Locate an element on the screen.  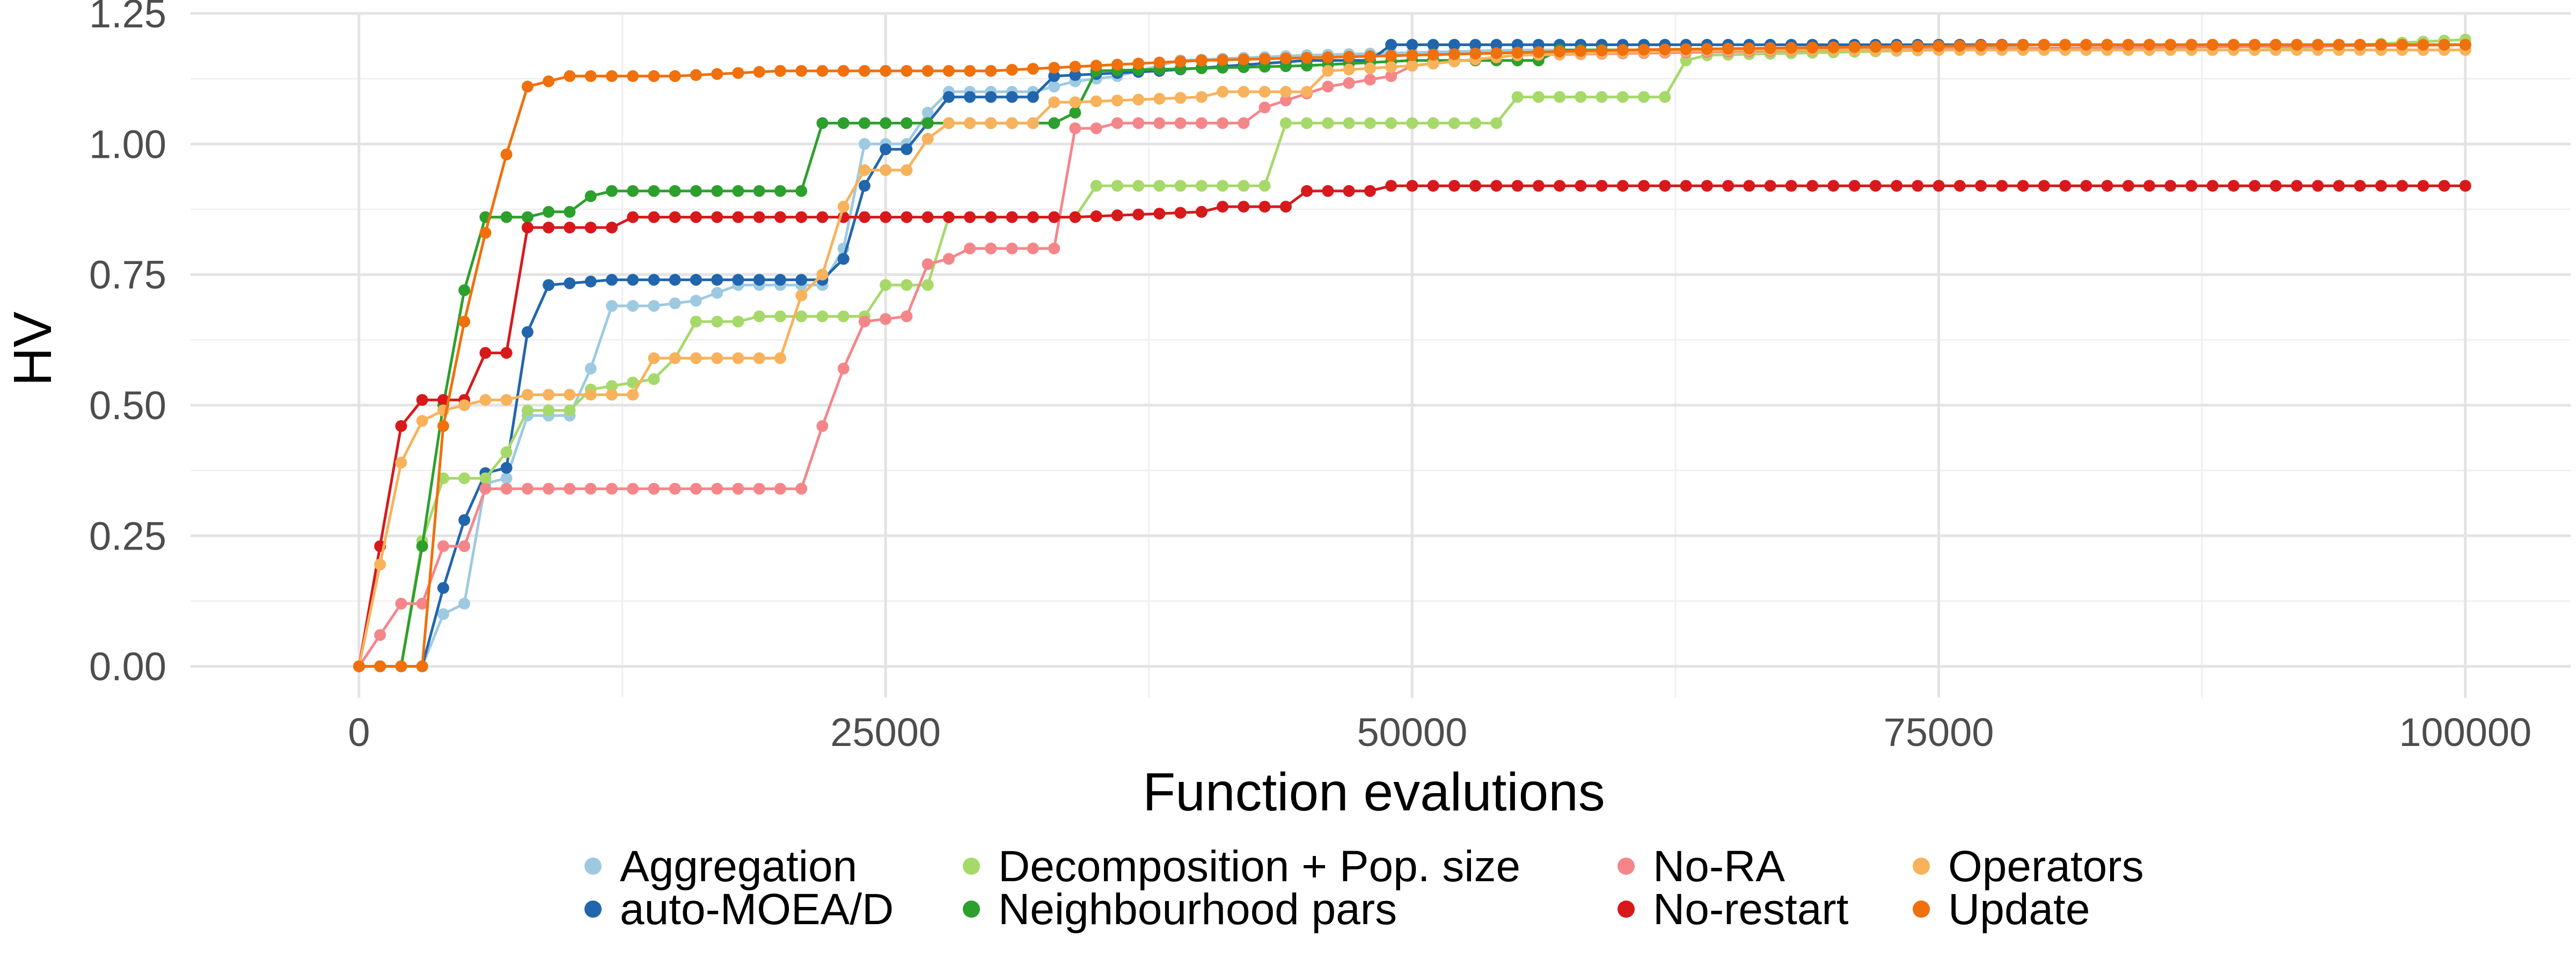
x-tick-label: 0 is located at coordinates (359, 732).